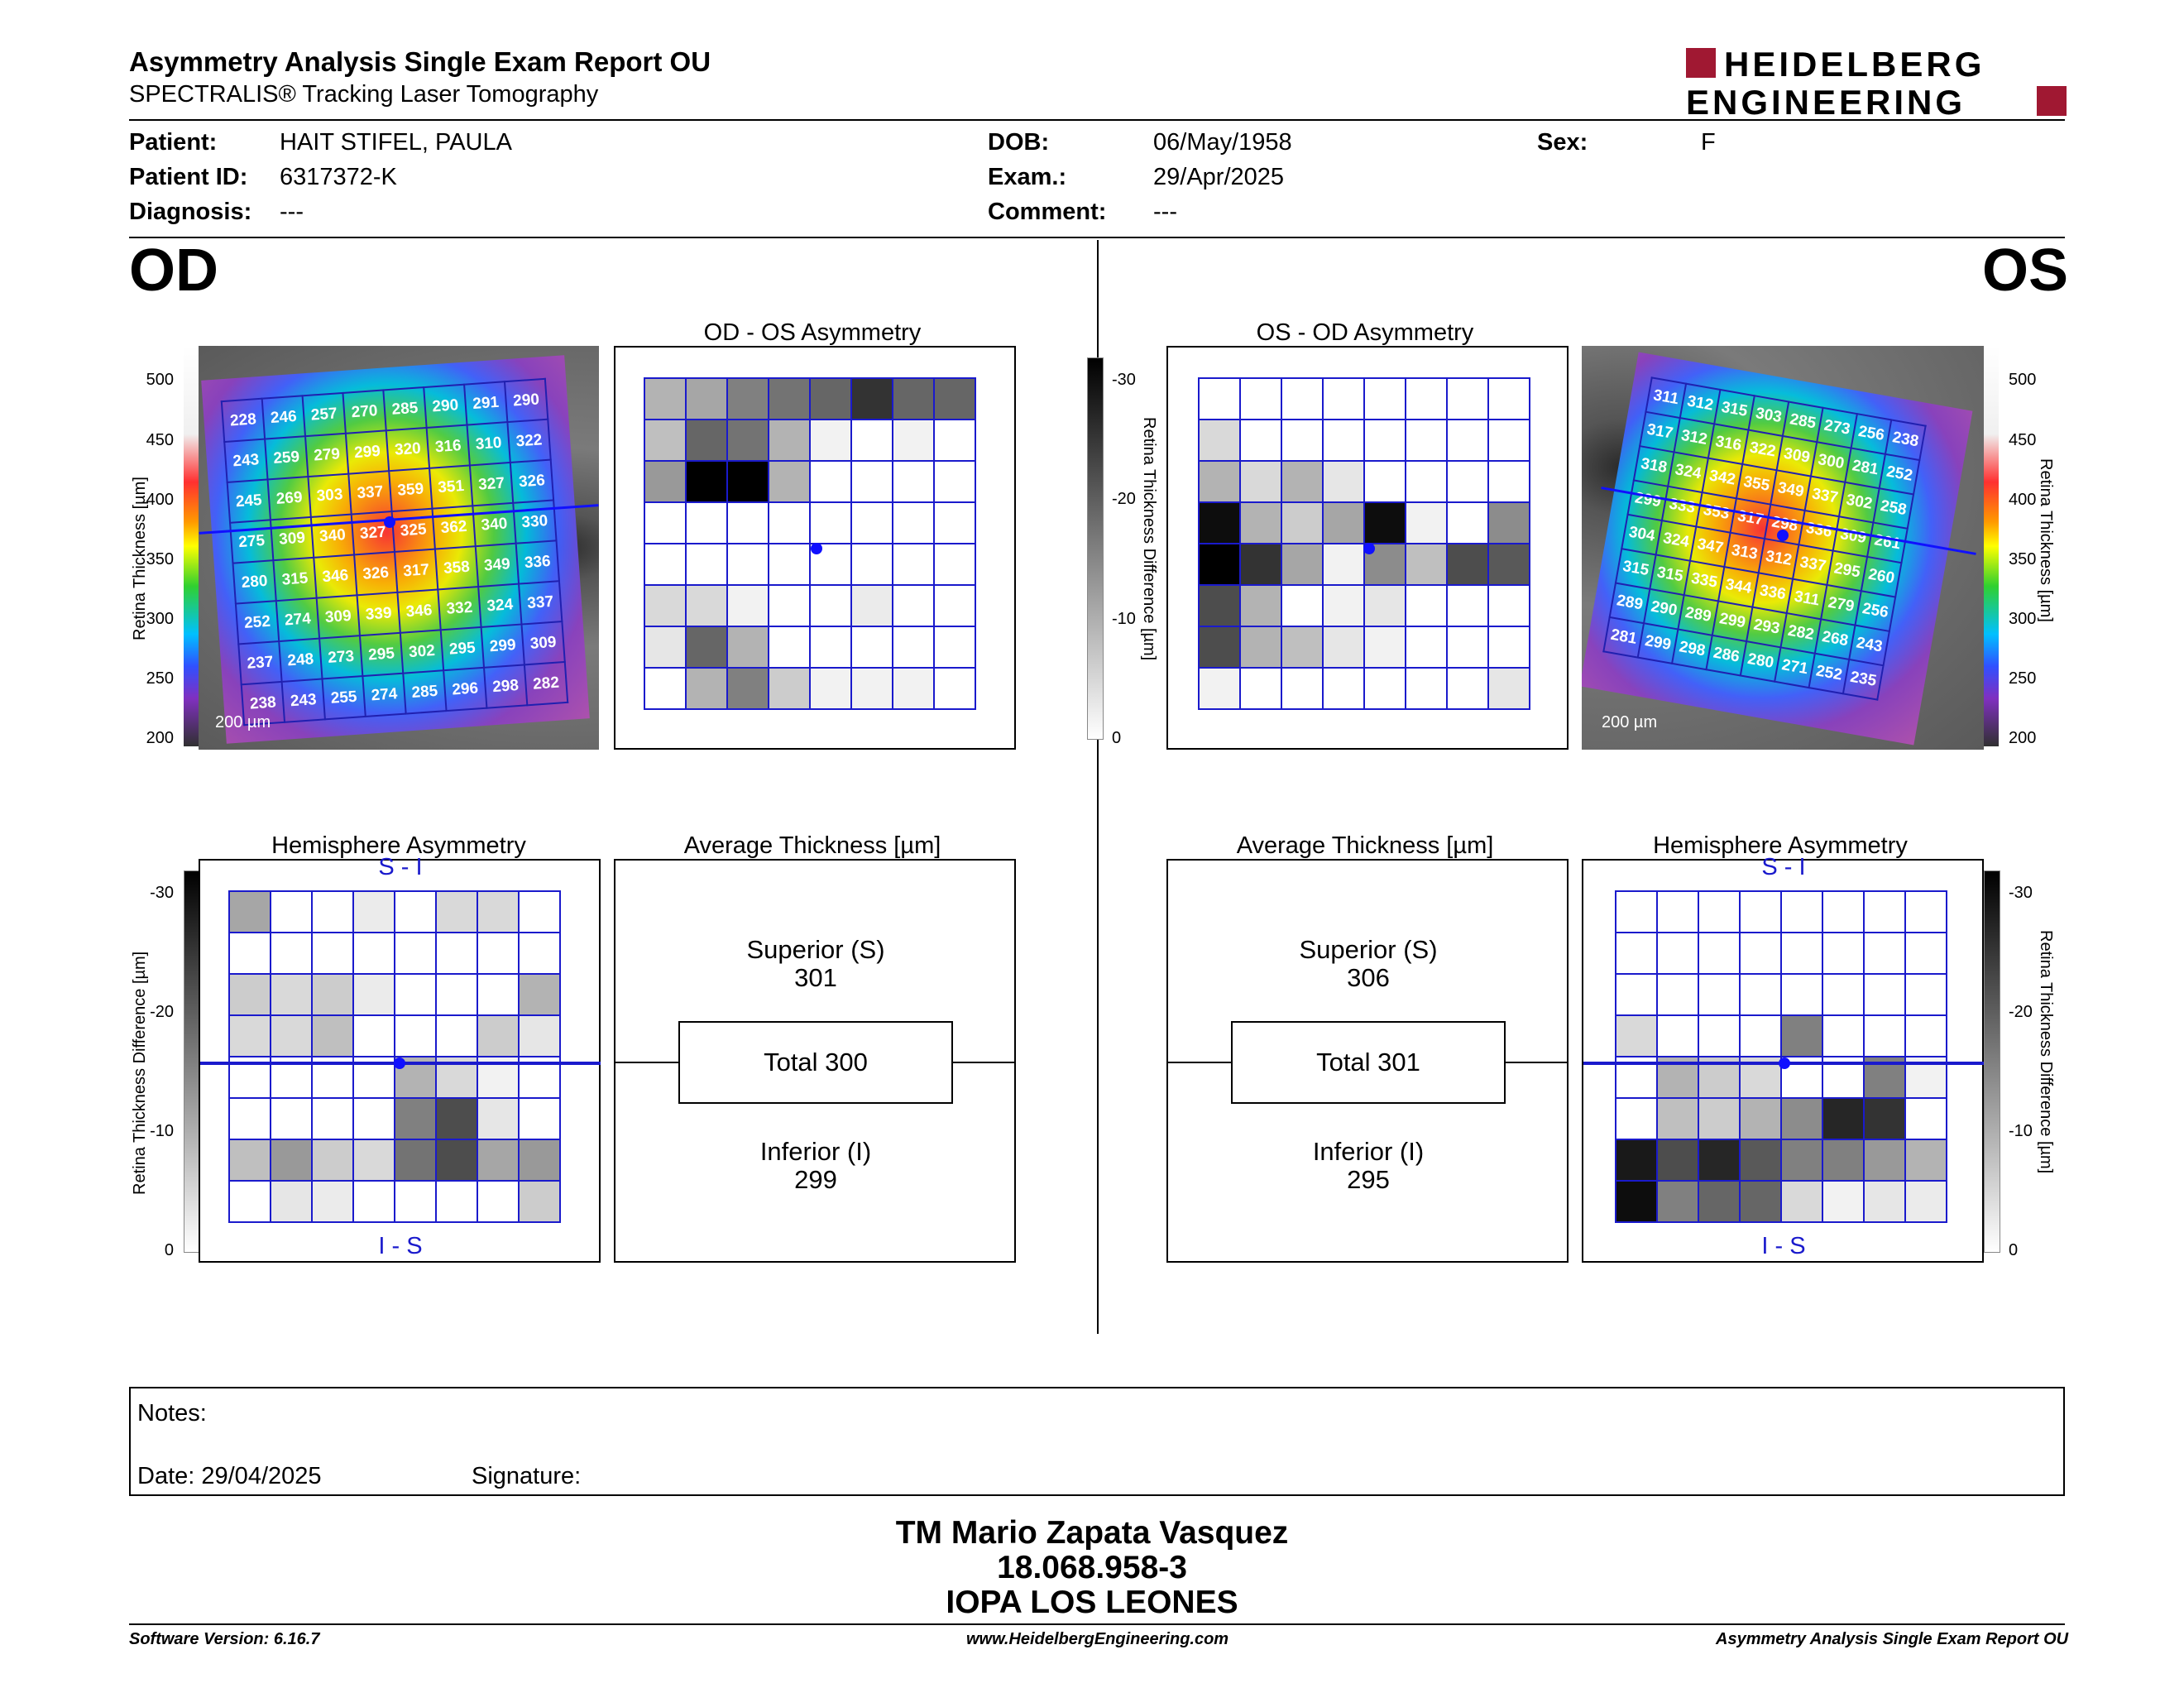  I want to click on header-divider, so click(1097, 120).